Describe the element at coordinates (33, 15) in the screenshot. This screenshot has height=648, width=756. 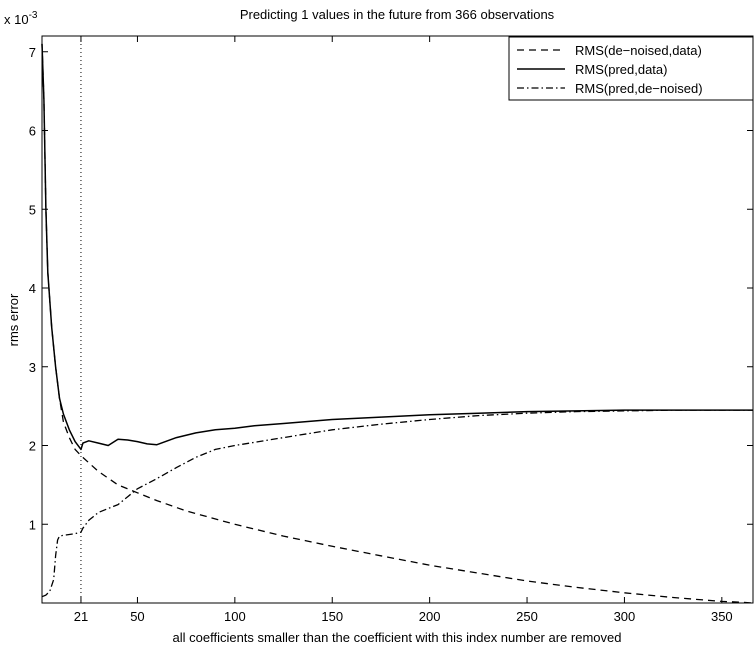
I see `y-exponent-power: -3` at that location.